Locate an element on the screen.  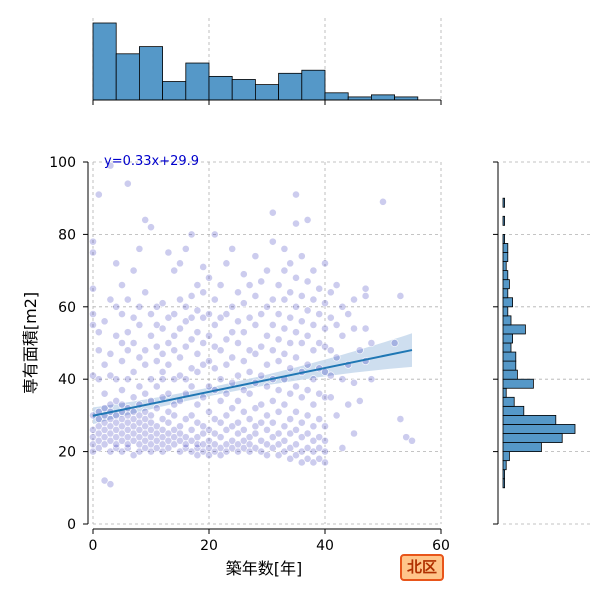
x-tick-label: 40 is located at coordinates (325, 546).